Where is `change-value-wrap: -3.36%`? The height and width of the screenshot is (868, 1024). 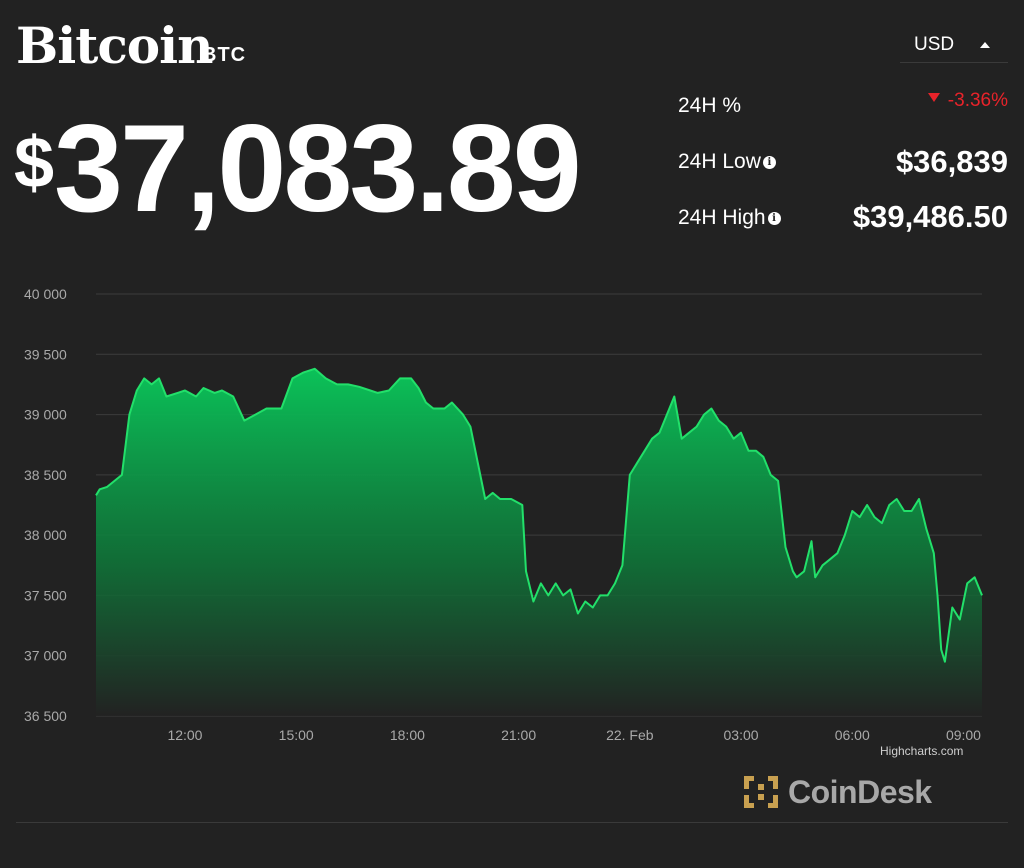
change-value-wrap: -3.36% is located at coordinates (967, 101).